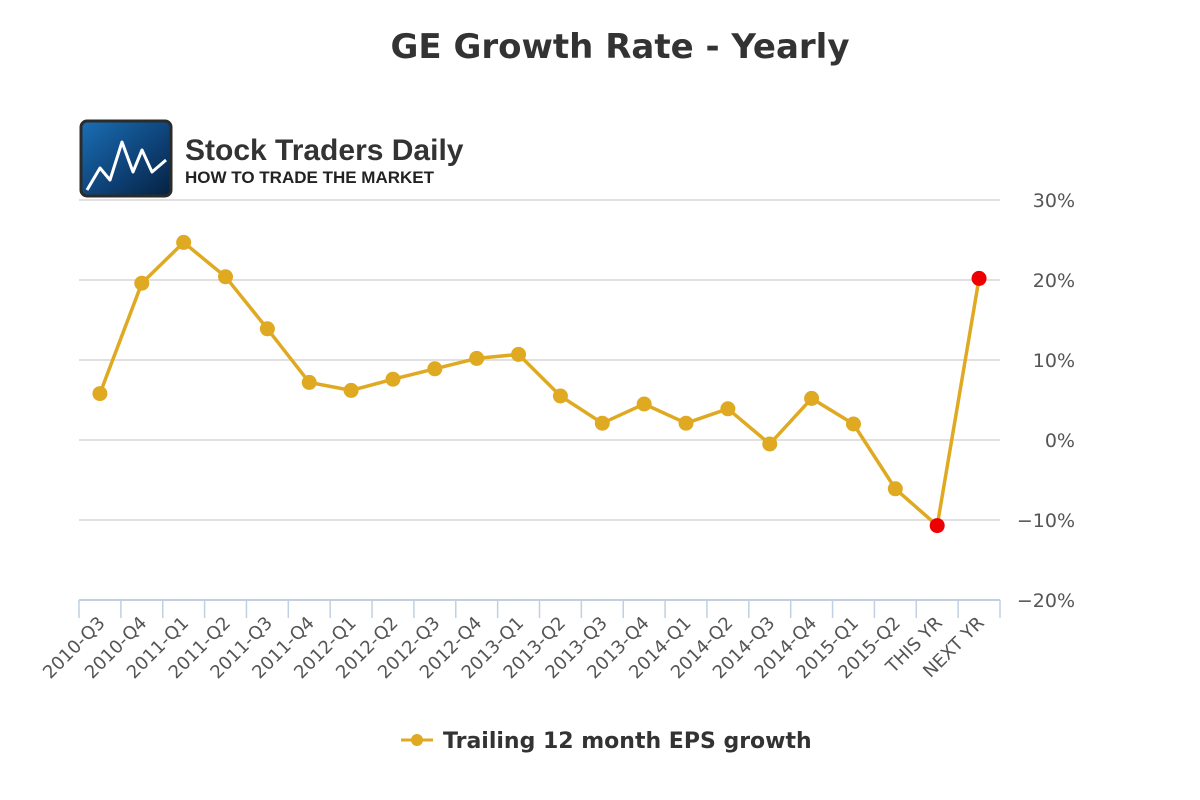 The image size is (1200, 800). I want to click on y-tick-label: 30%, so click(1054, 201).